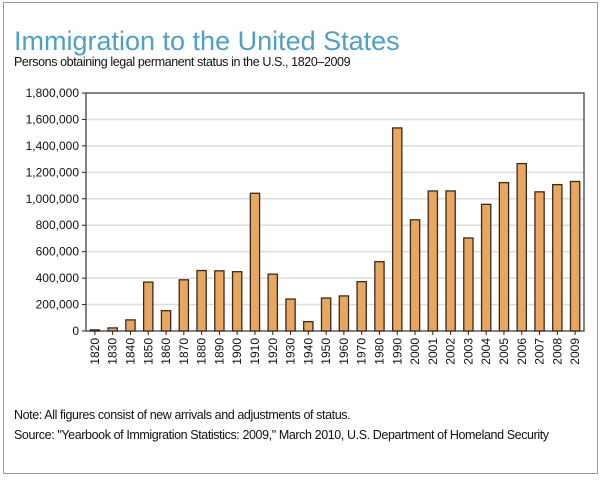  What do you see at coordinates (148, 351) in the screenshot?
I see `x-tick-label: 1850` at bounding box center [148, 351].